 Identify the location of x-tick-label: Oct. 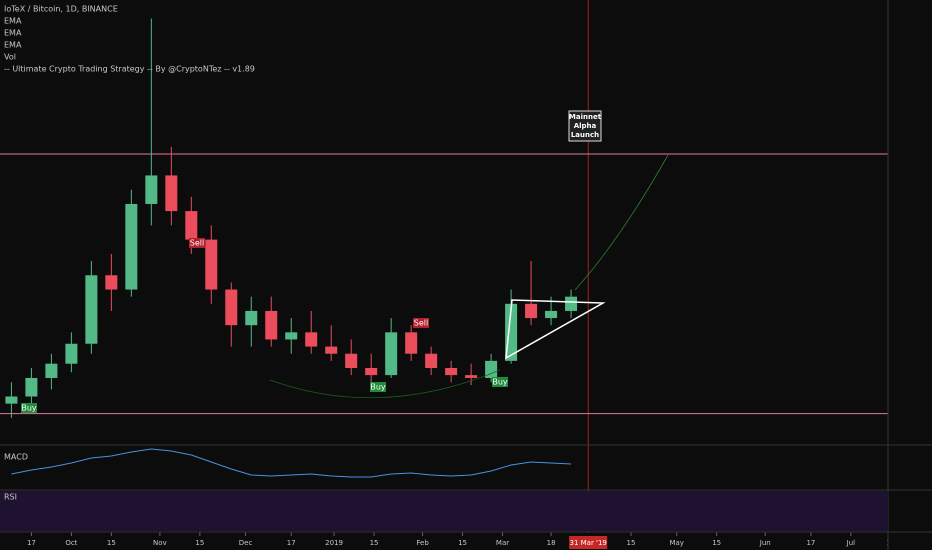
(71, 543).